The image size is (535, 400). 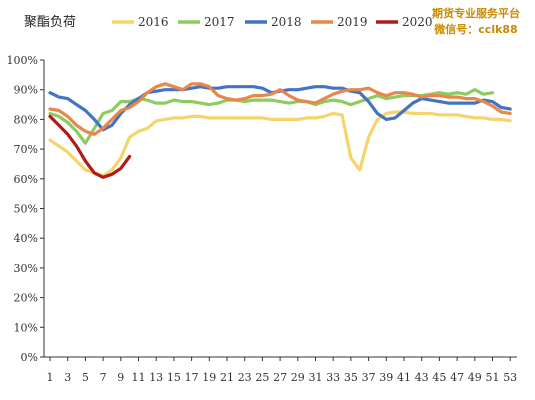 I want to click on chart-title: 聚酯负荷, so click(x=50, y=22).